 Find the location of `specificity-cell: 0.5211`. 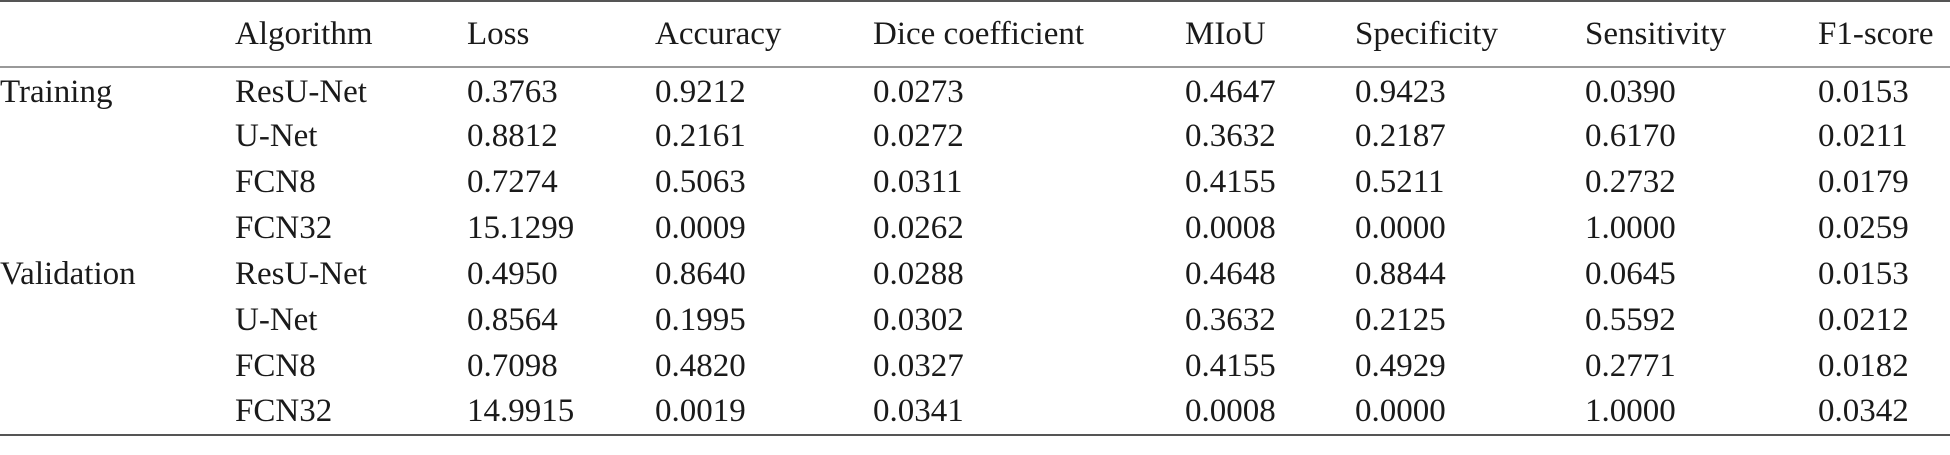

specificity-cell: 0.5211 is located at coordinates (1400, 181).